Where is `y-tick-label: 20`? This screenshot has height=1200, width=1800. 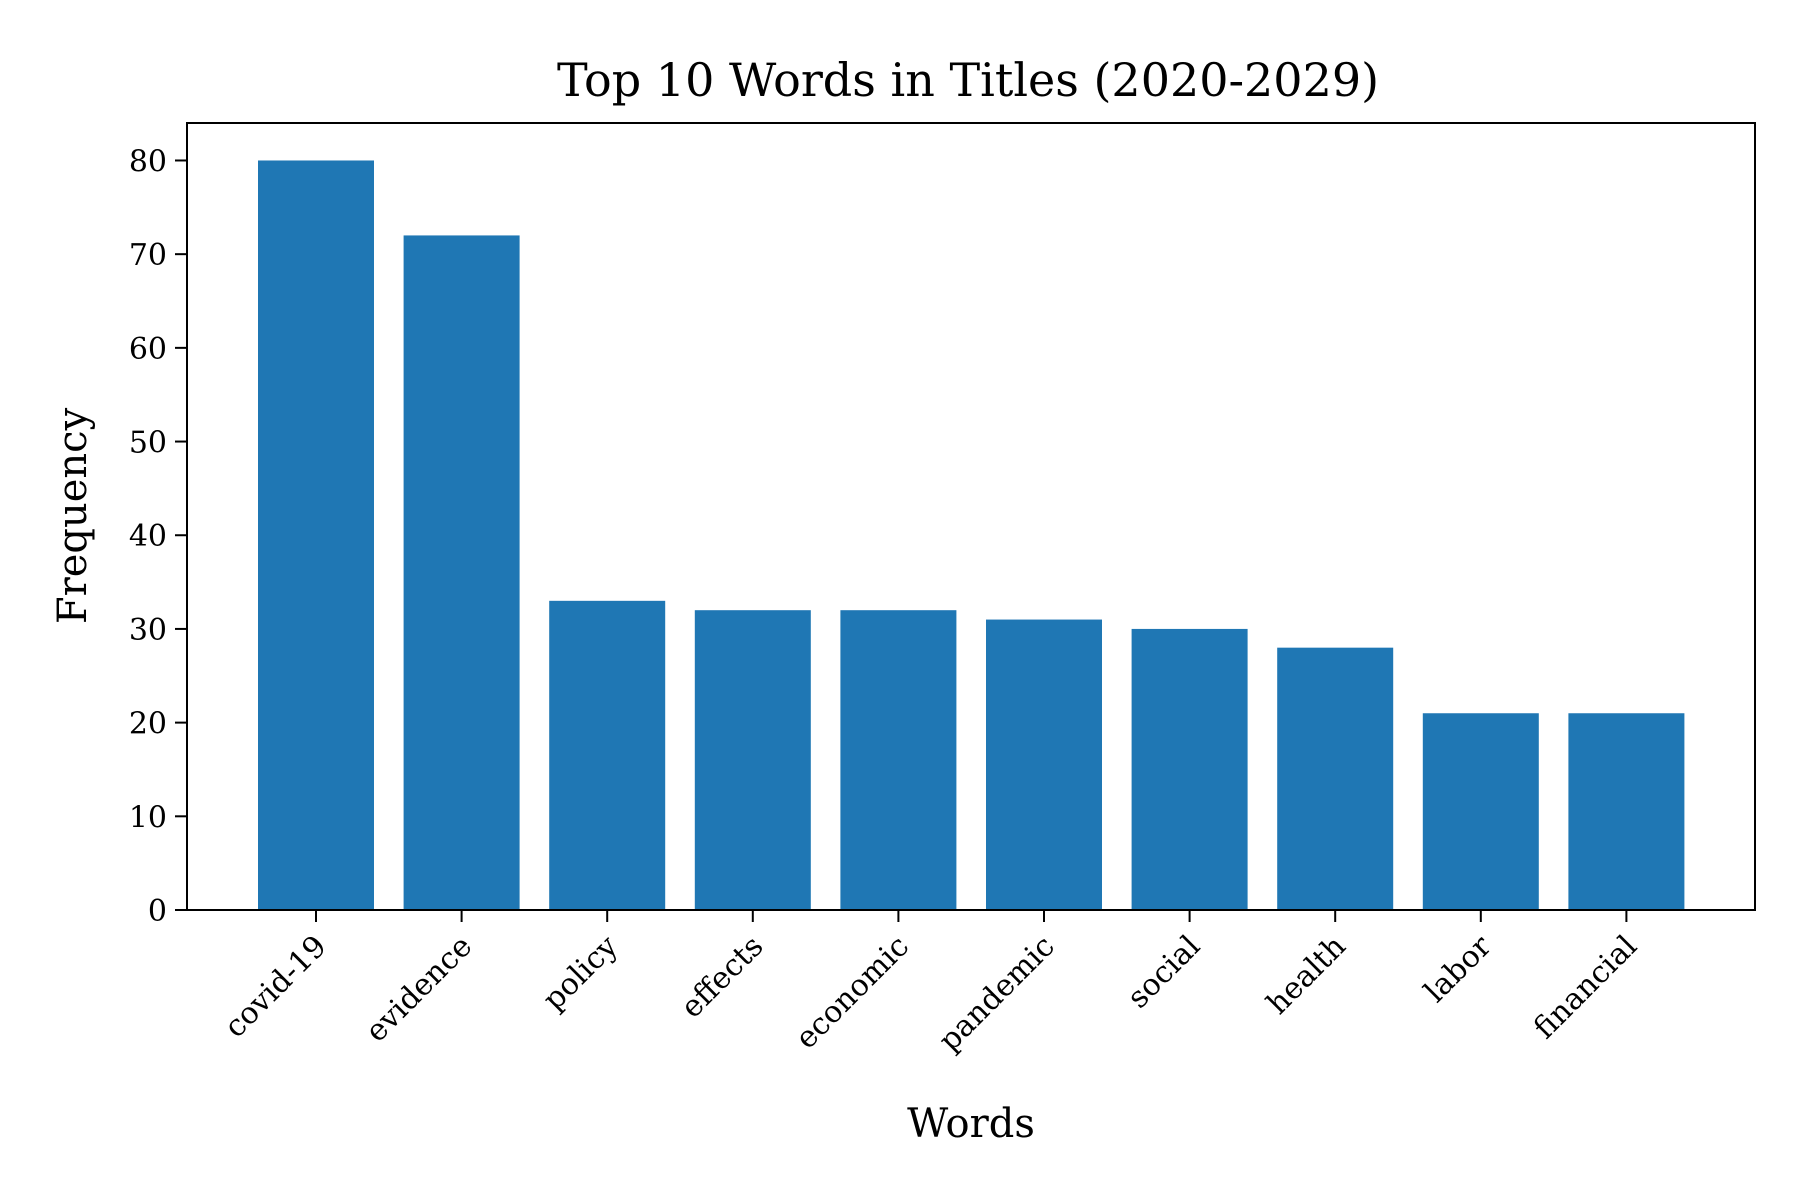 y-tick-label: 20 is located at coordinates (148, 724).